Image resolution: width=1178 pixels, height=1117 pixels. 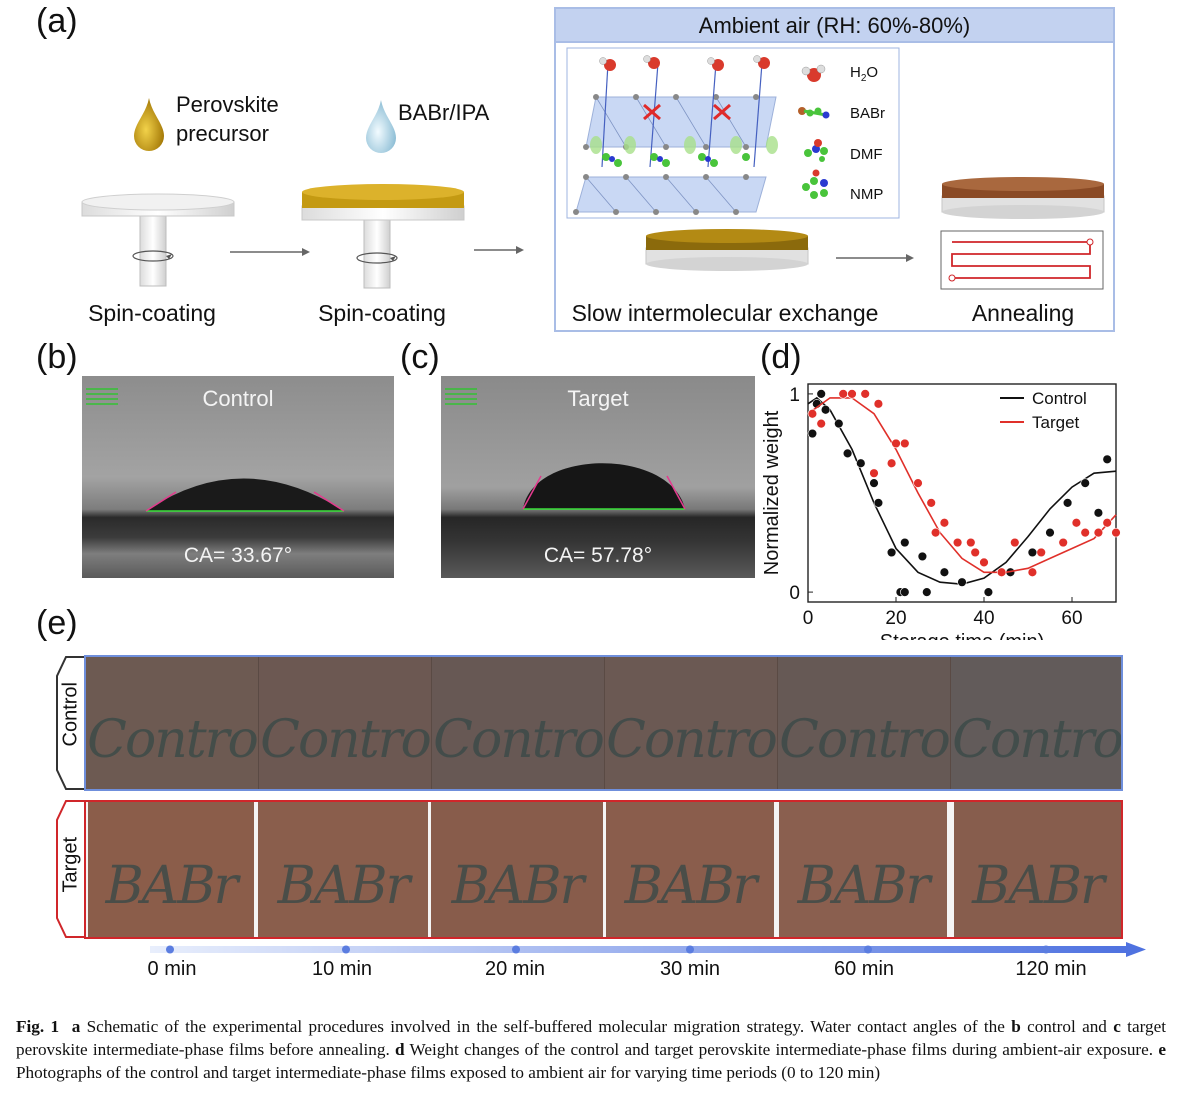 What do you see at coordinates (733, 133) in the screenshot?
I see `molecular-structure-diagram` at bounding box center [733, 133].